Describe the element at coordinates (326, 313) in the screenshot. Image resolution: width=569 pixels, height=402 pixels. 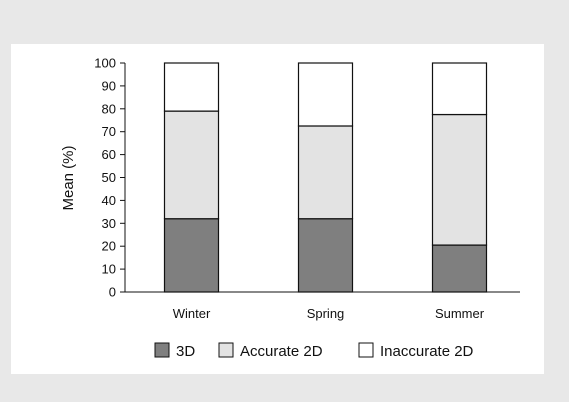
I see `x-tick-label: Spring` at that location.